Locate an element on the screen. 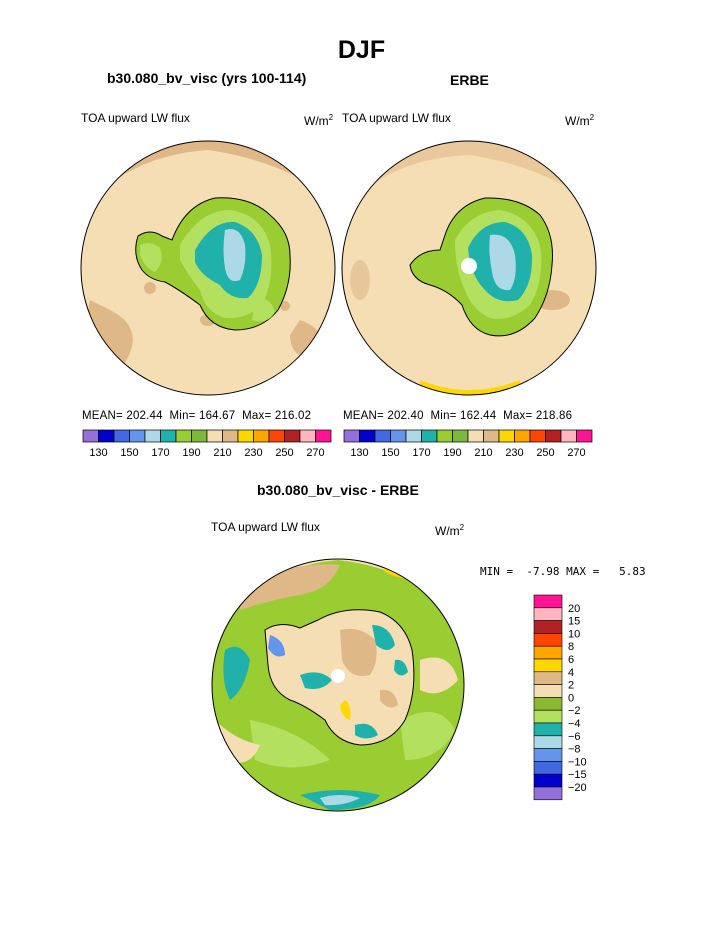 The width and height of the screenshot is (723, 935). colorbar-tick-label: −15 is located at coordinates (577, 775).